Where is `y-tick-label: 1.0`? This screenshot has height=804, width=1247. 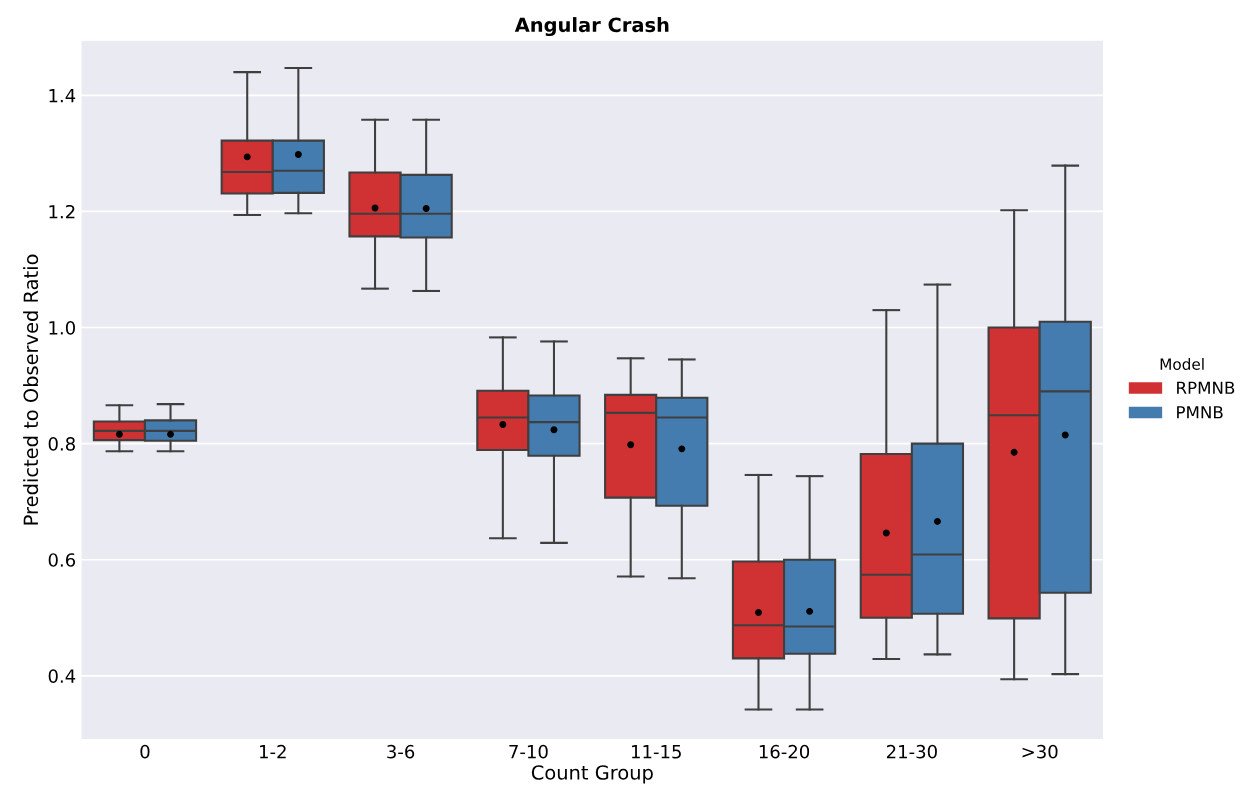 y-tick-label: 1.0 is located at coordinates (62, 328).